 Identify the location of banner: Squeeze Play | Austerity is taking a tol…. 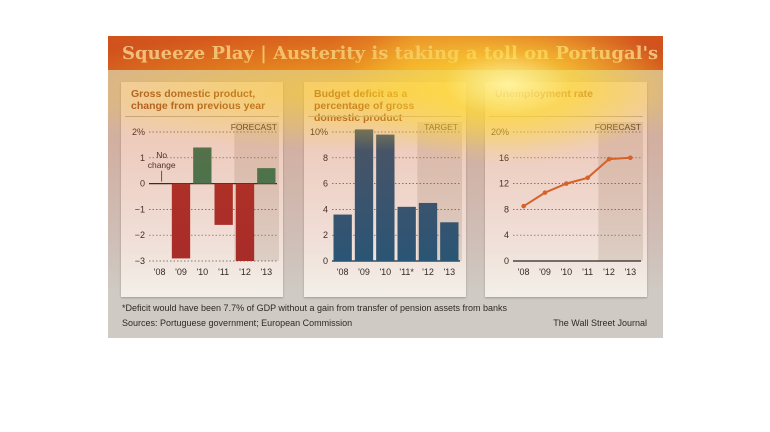
(385, 53).